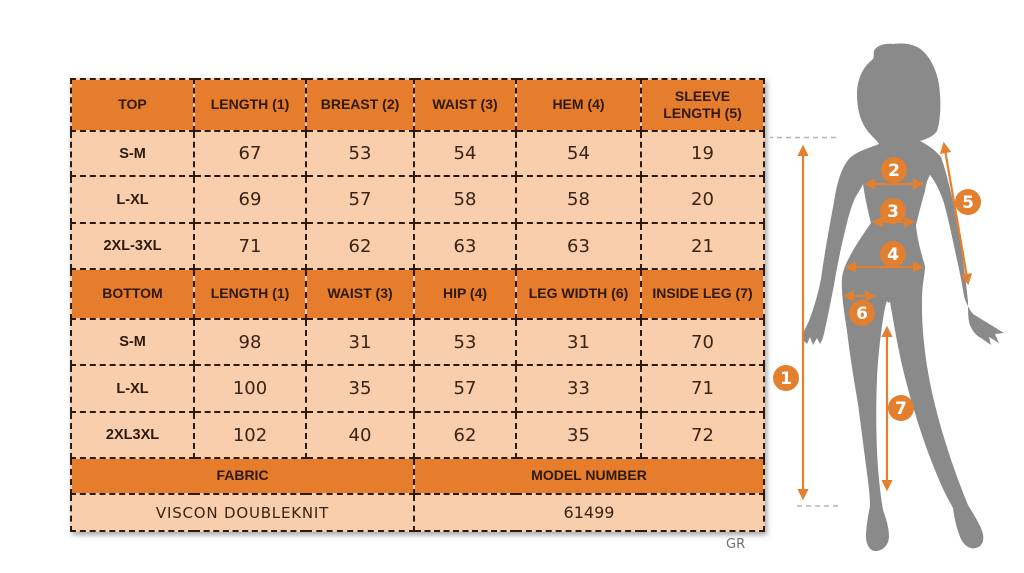 The width and height of the screenshot is (1024, 573). I want to click on table-row: L-XL 100 35 57 33 71, so click(417, 388).